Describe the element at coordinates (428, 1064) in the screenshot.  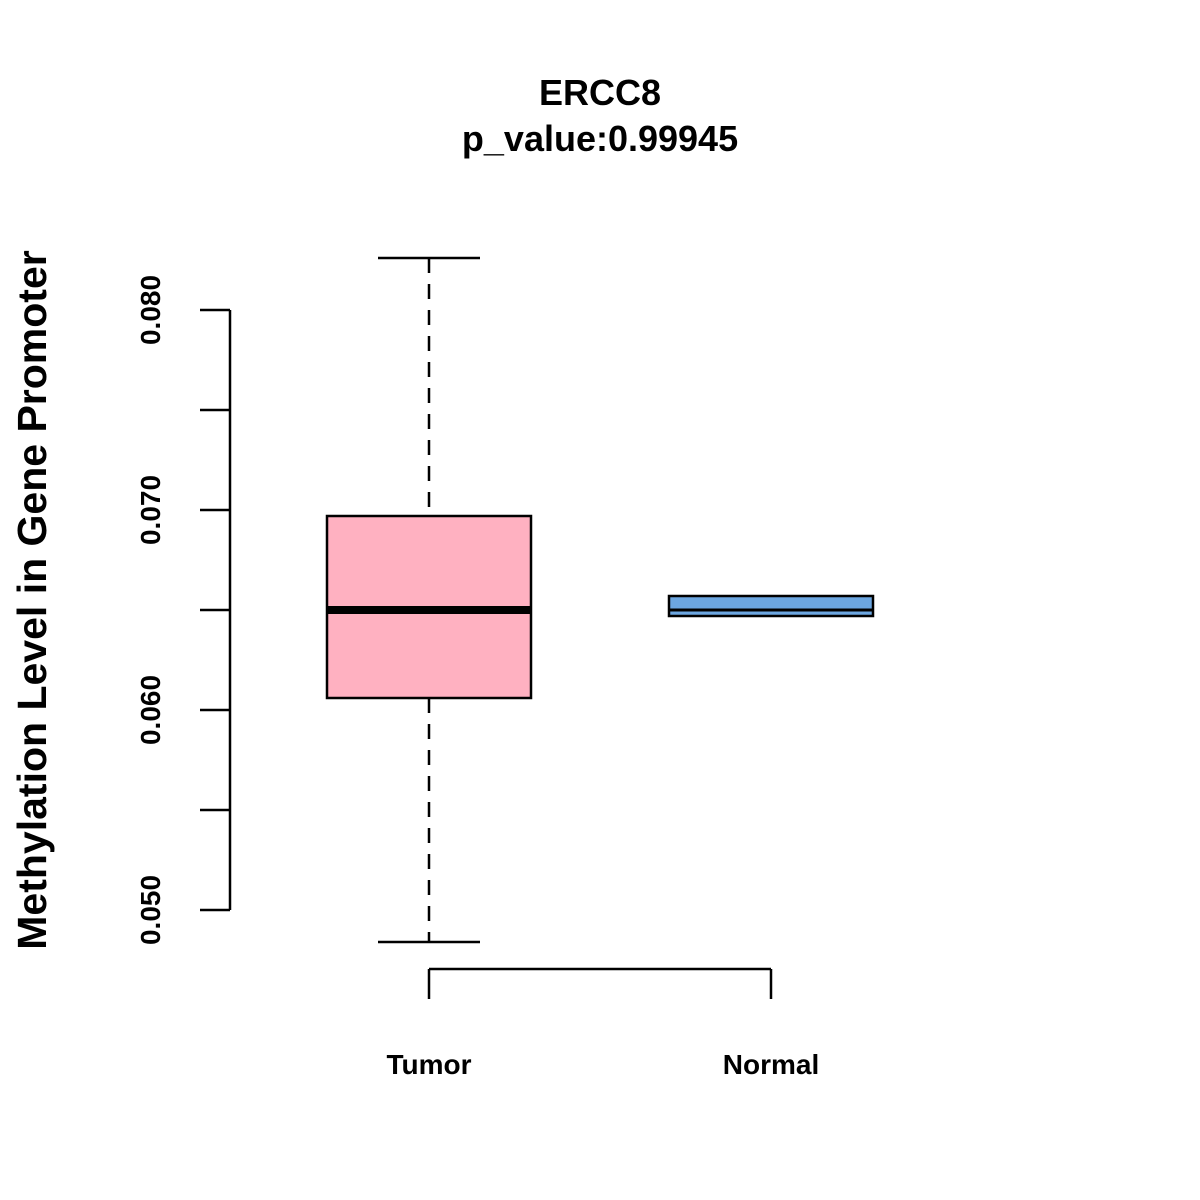
I see `x-tick-label-tumor: Tumor` at that location.